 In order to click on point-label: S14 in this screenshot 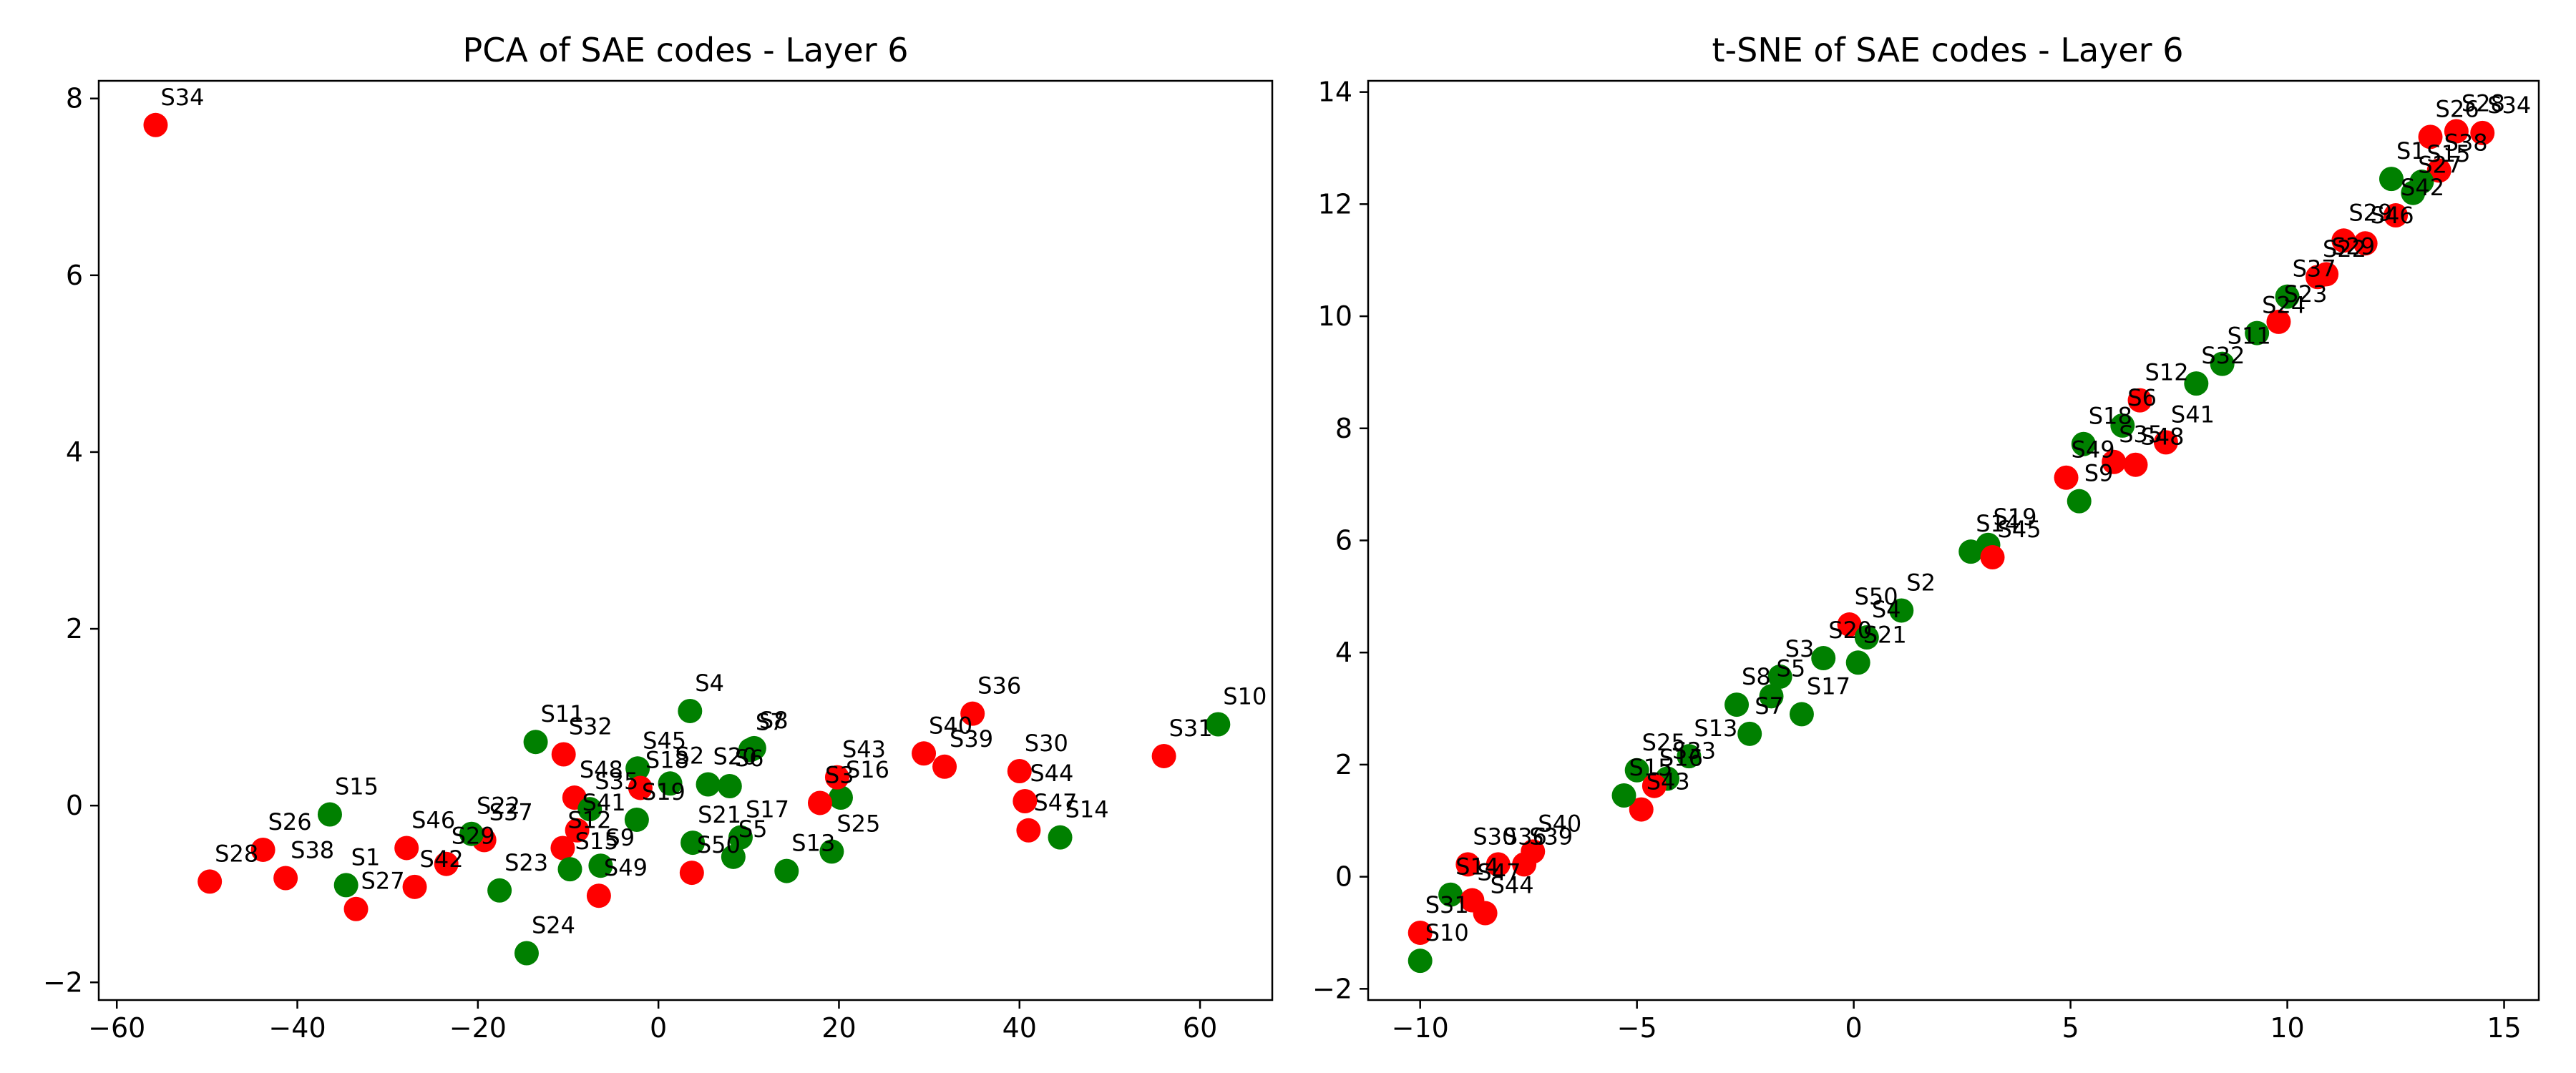, I will do `click(1477, 867)`.